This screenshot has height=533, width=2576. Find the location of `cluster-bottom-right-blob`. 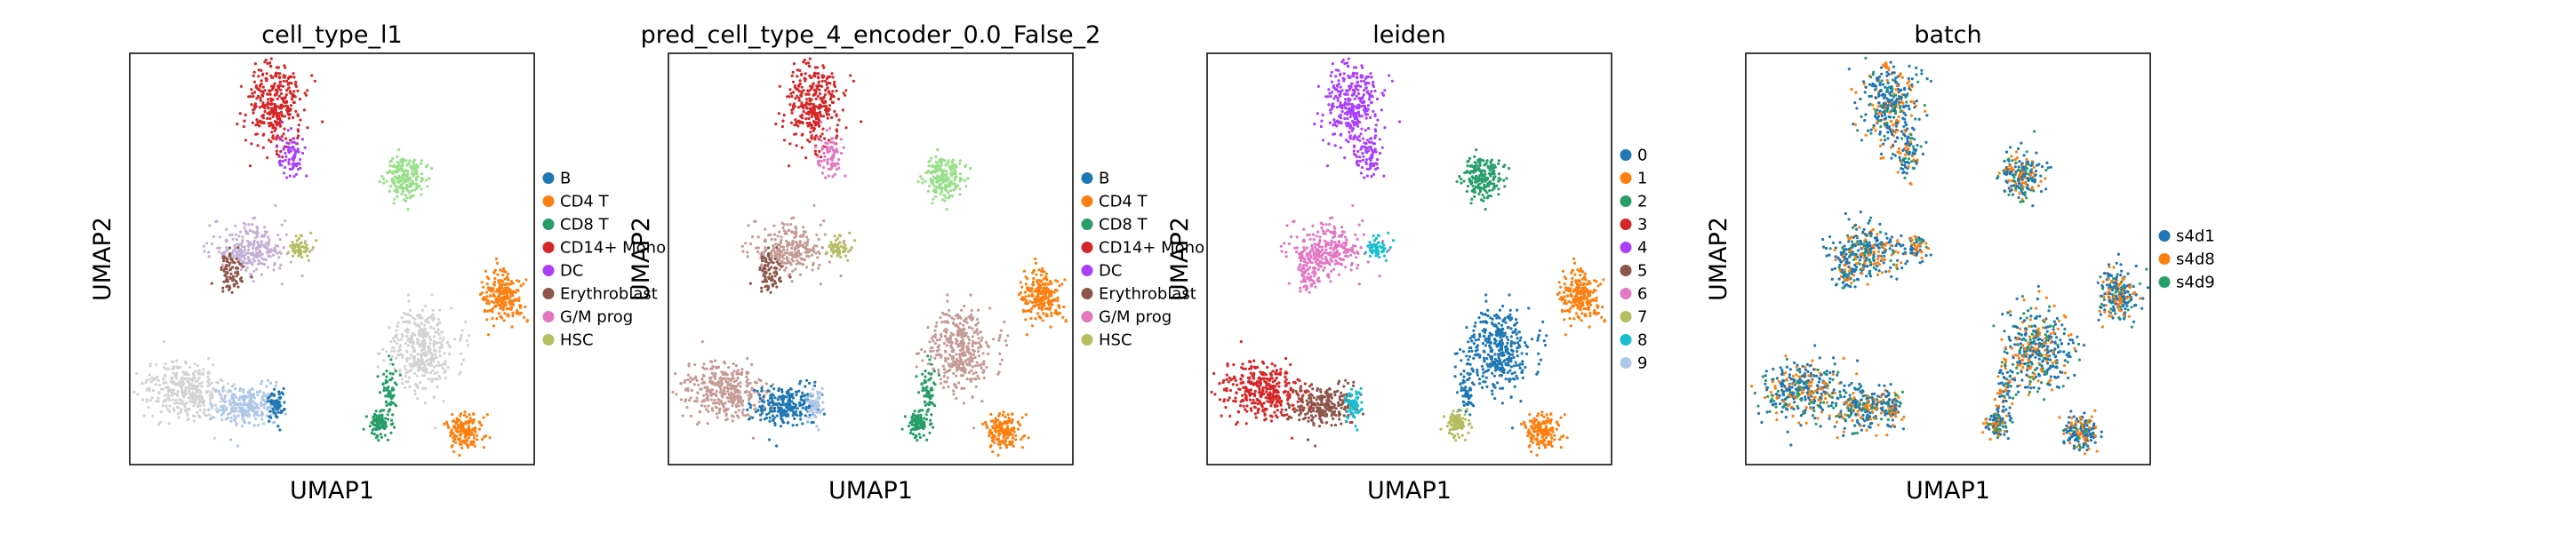

cluster-bottom-right-blob is located at coordinates (467, 433).